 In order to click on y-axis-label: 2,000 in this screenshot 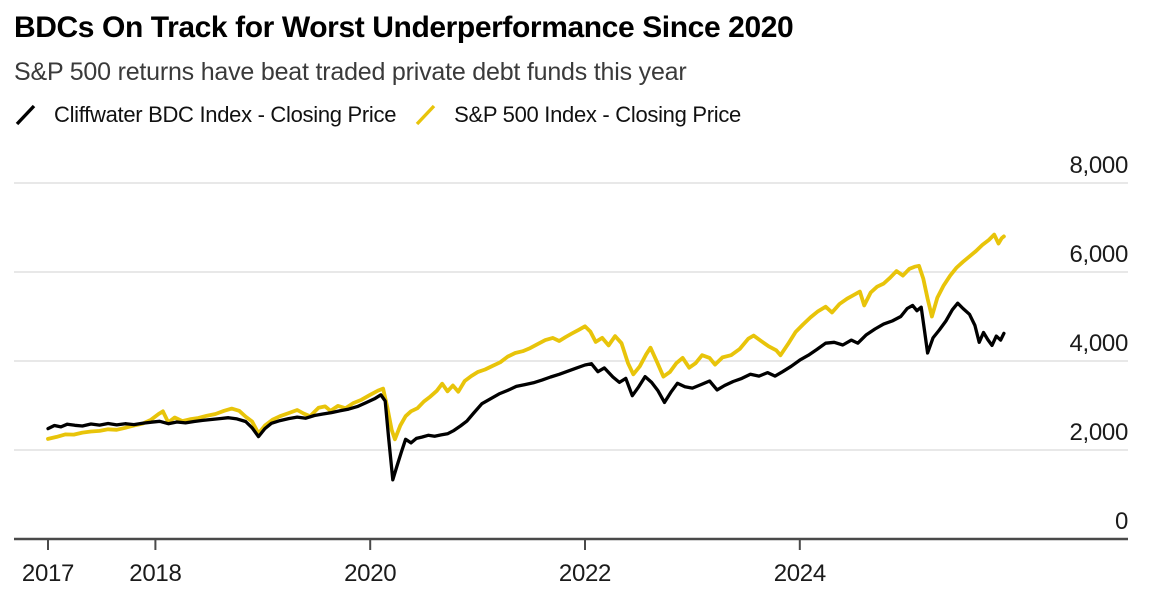, I will do `click(1098, 432)`.